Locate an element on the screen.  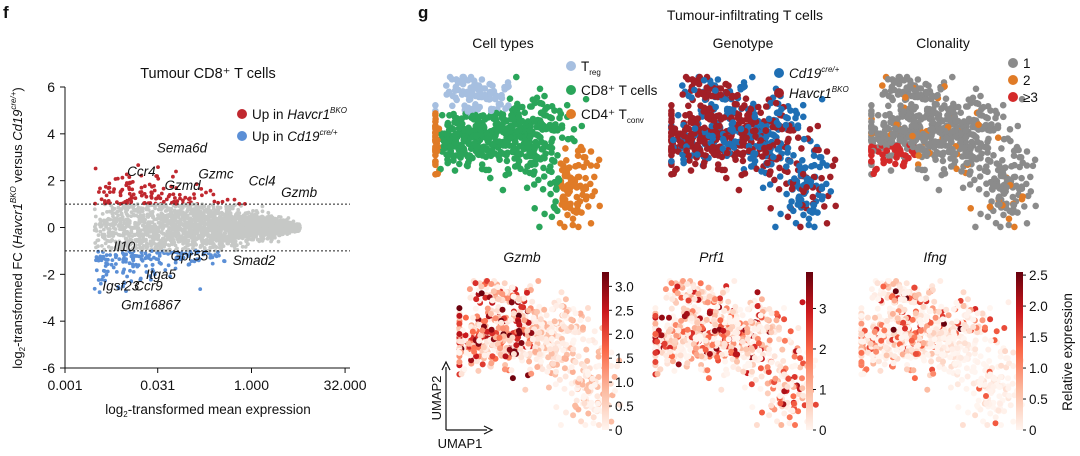
gene-label: Gzmb is located at coordinates (299, 192).